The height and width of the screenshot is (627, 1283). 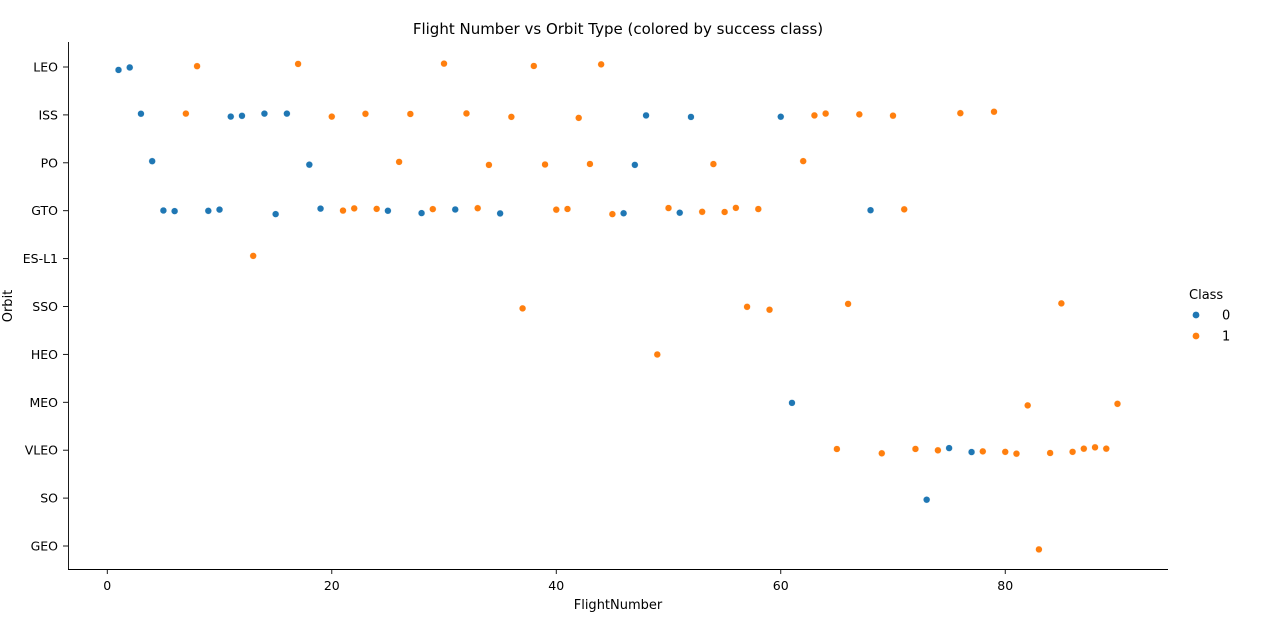 What do you see at coordinates (43, 402) in the screenshot?
I see `y-tick-label: MEO` at bounding box center [43, 402].